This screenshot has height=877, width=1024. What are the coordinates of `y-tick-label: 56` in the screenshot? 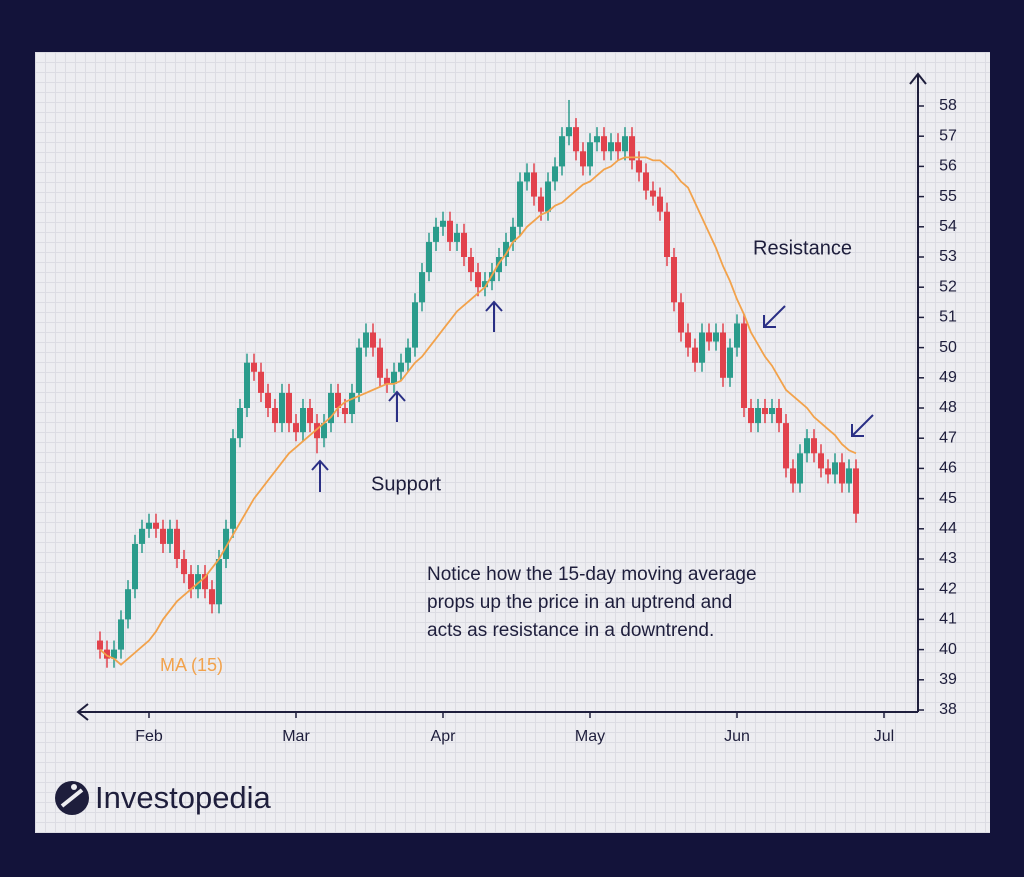 It's located at (948, 166).